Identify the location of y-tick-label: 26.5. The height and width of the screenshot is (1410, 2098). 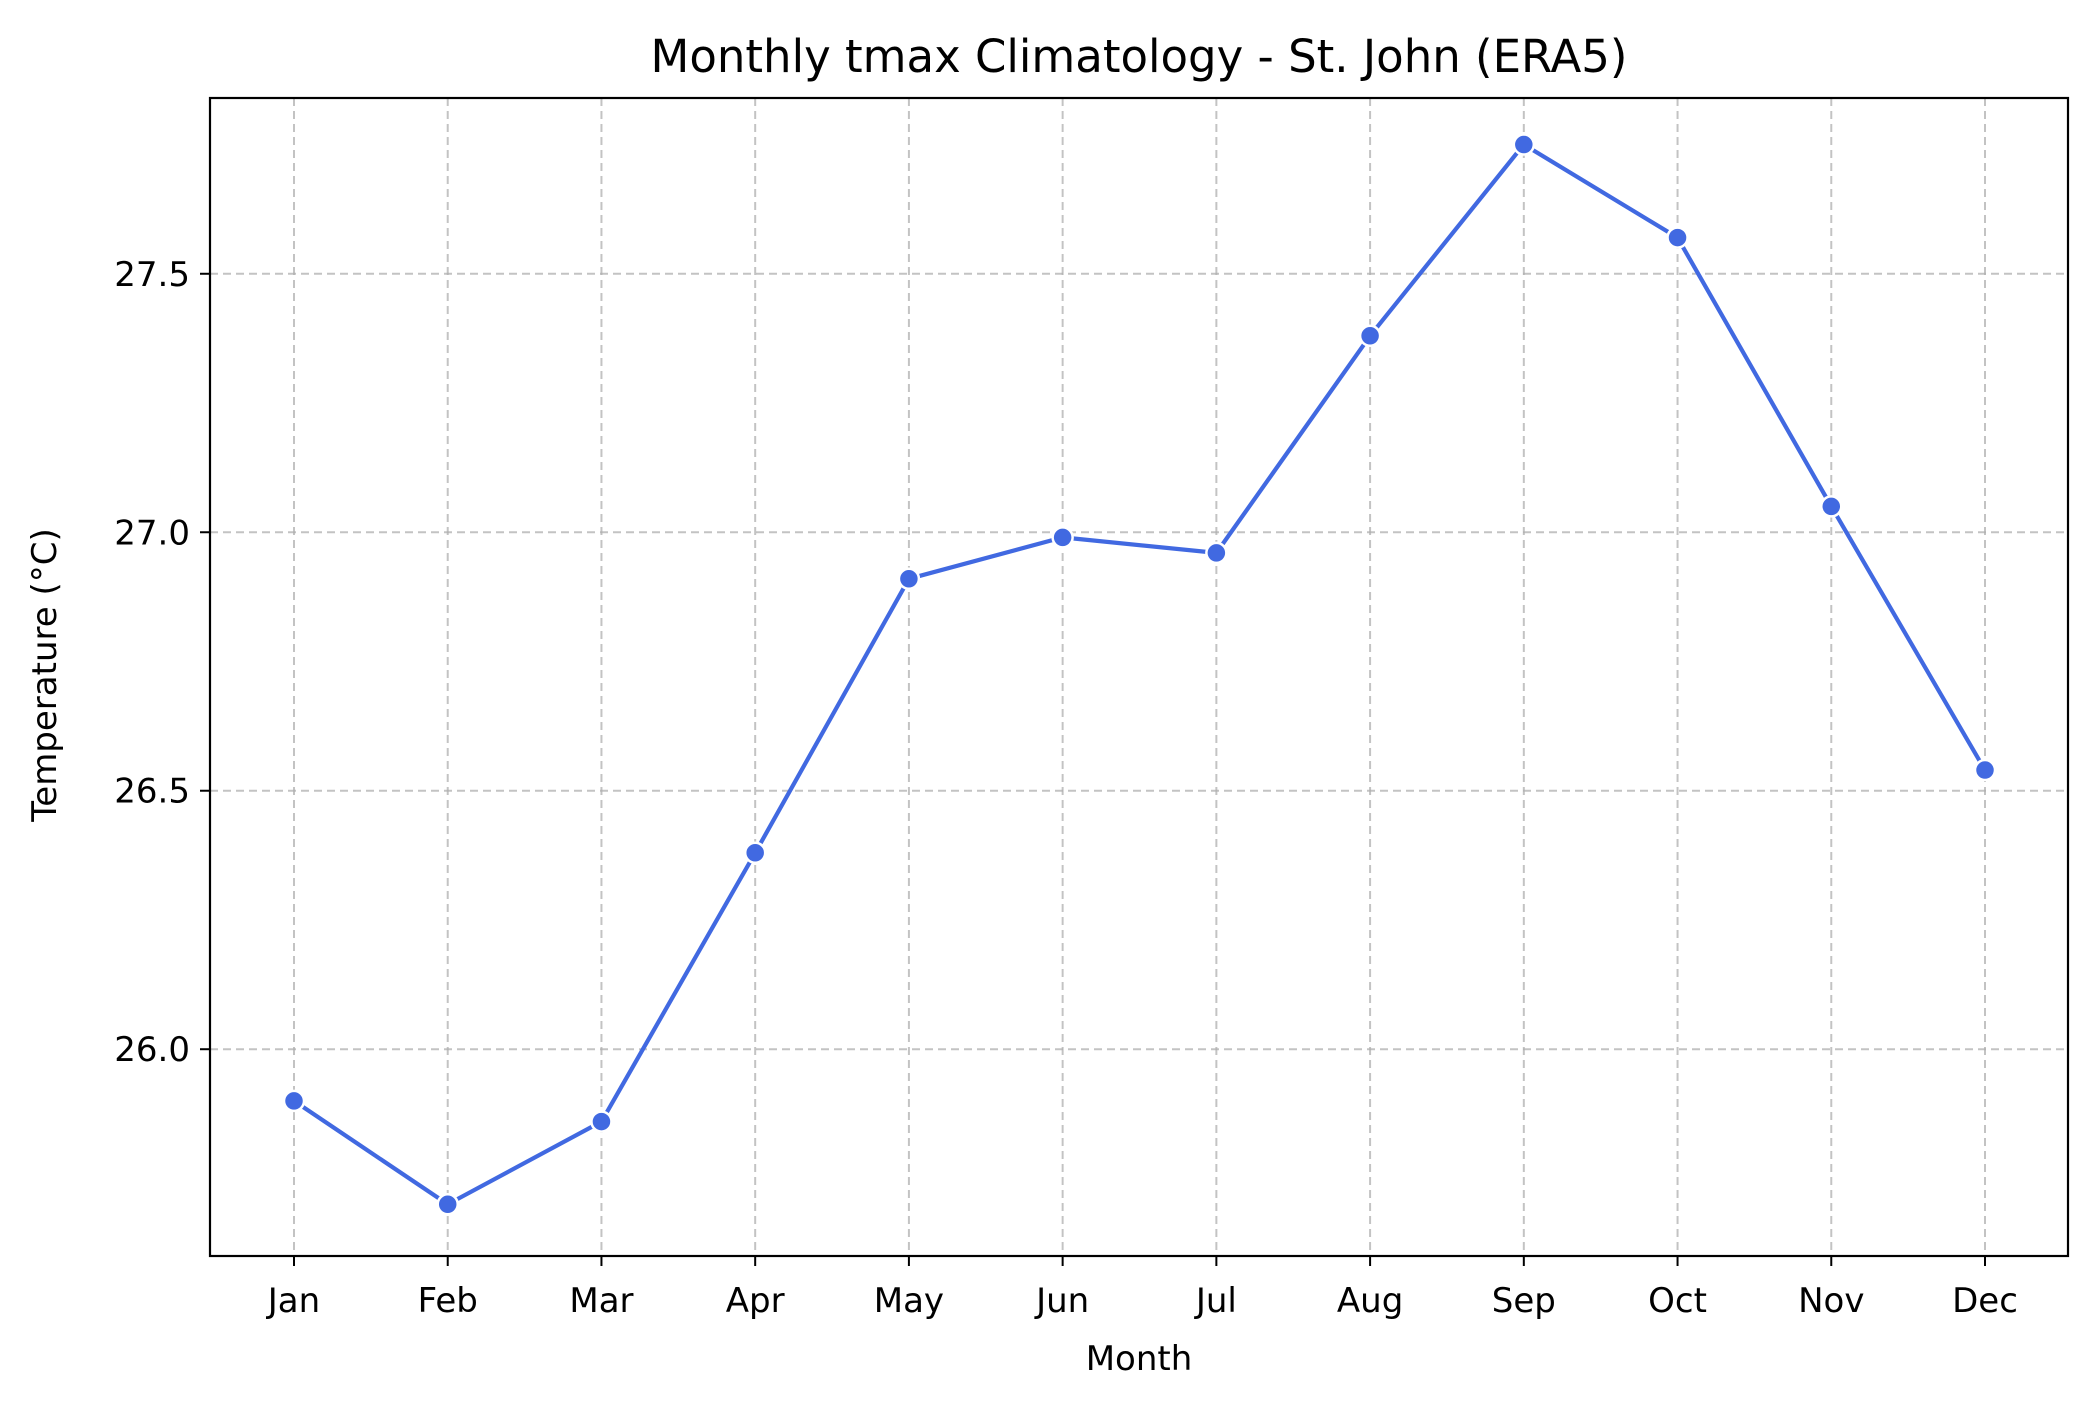
(152, 792).